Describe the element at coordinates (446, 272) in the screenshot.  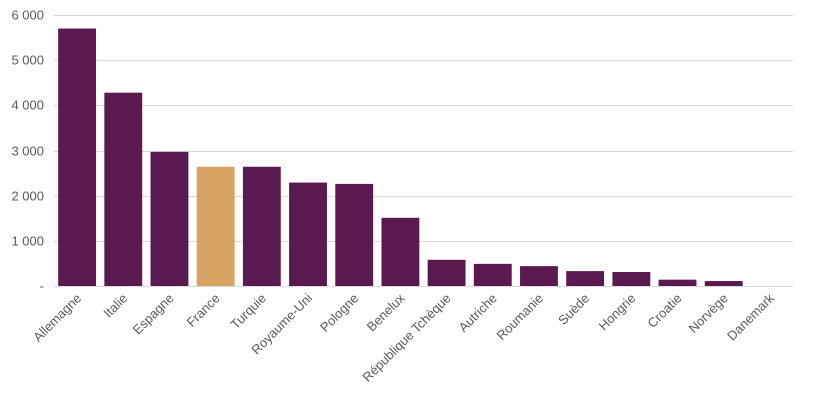
I see `bar-r-publique-tch-que` at that location.